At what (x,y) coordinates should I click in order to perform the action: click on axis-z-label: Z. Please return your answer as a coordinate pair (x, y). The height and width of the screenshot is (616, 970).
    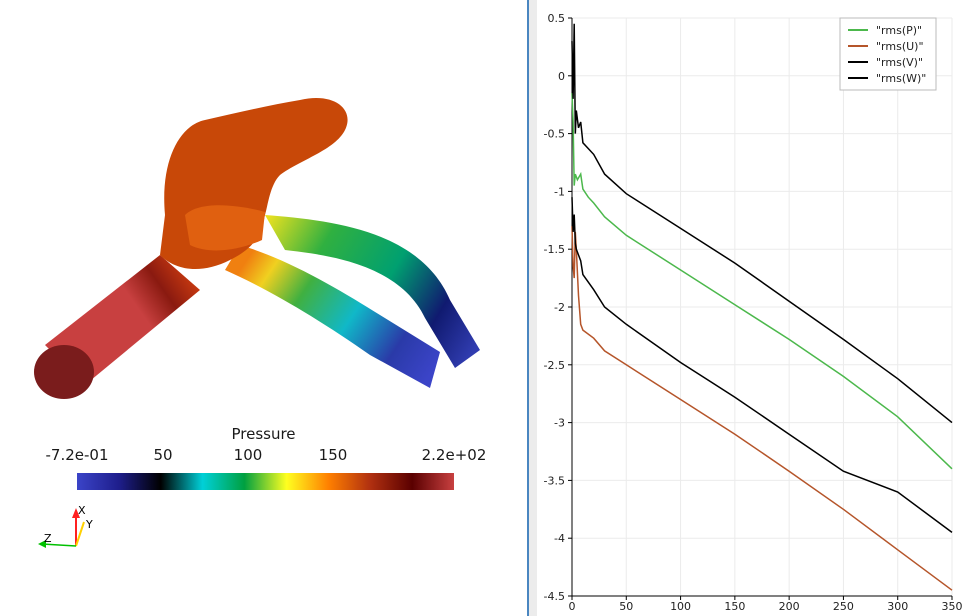
    Looking at the image, I should click on (48, 538).